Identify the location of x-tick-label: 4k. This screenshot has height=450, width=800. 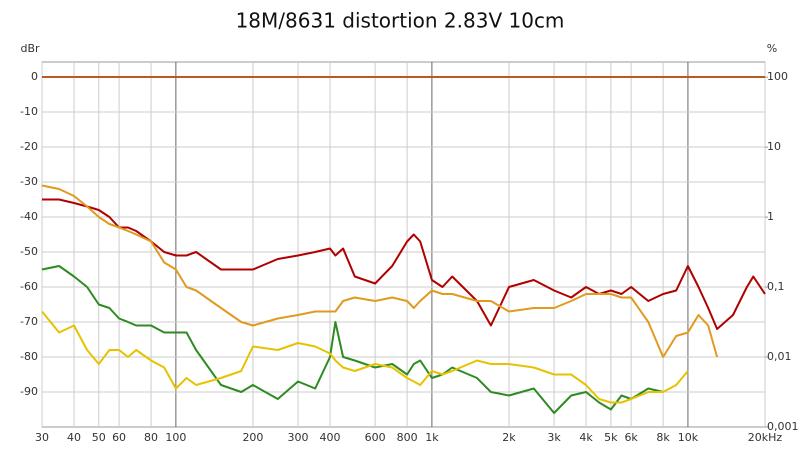
(586, 437).